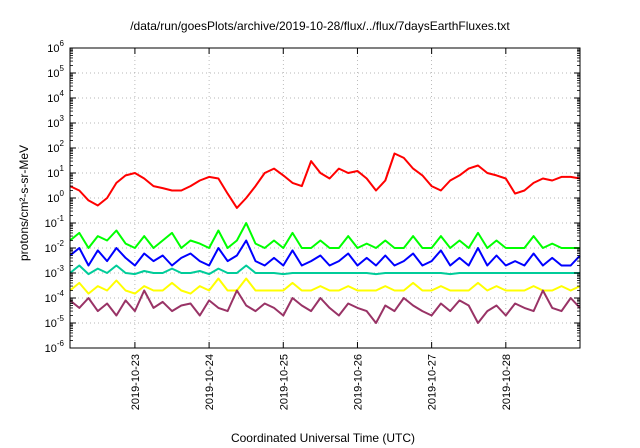 This screenshot has width=640, height=448. What do you see at coordinates (325, 286) in the screenshot?
I see `series-5-line` at bounding box center [325, 286].